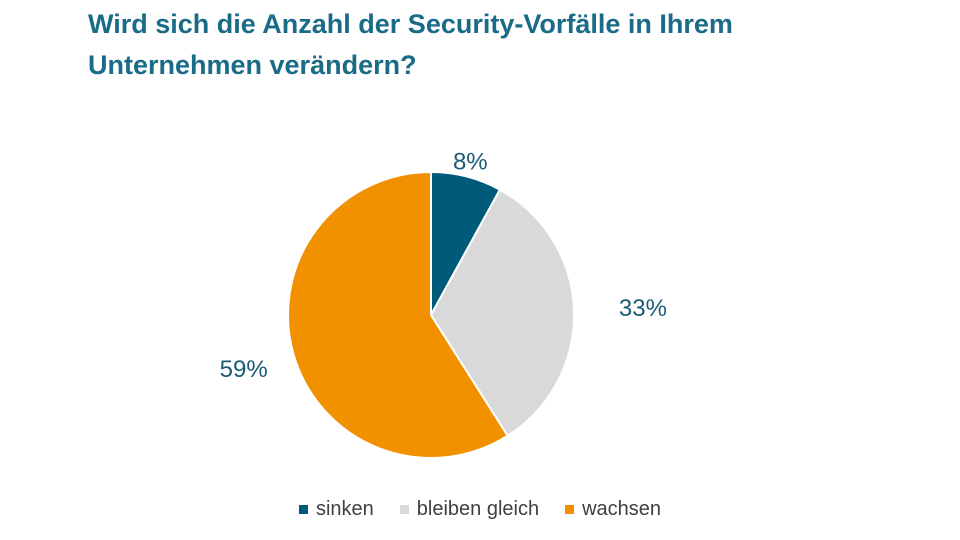 The height and width of the screenshot is (540, 960). What do you see at coordinates (344, 509) in the screenshot?
I see `legend-label-sinken: sinken` at bounding box center [344, 509].